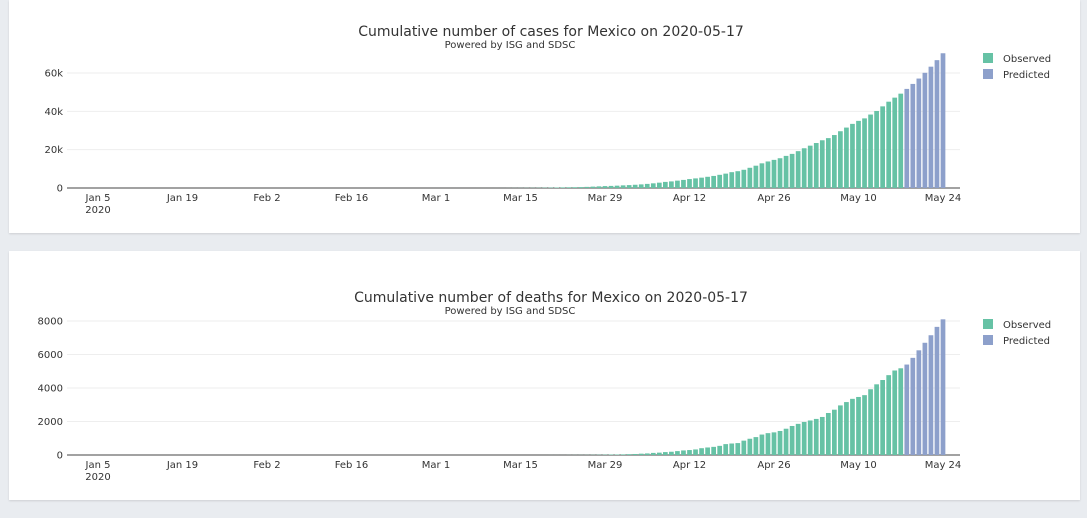 Image resolution: width=1087 pixels, height=518 pixels. What do you see at coordinates (50, 355) in the screenshot?
I see `y-tick-label: 6000` at bounding box center [50, 355].